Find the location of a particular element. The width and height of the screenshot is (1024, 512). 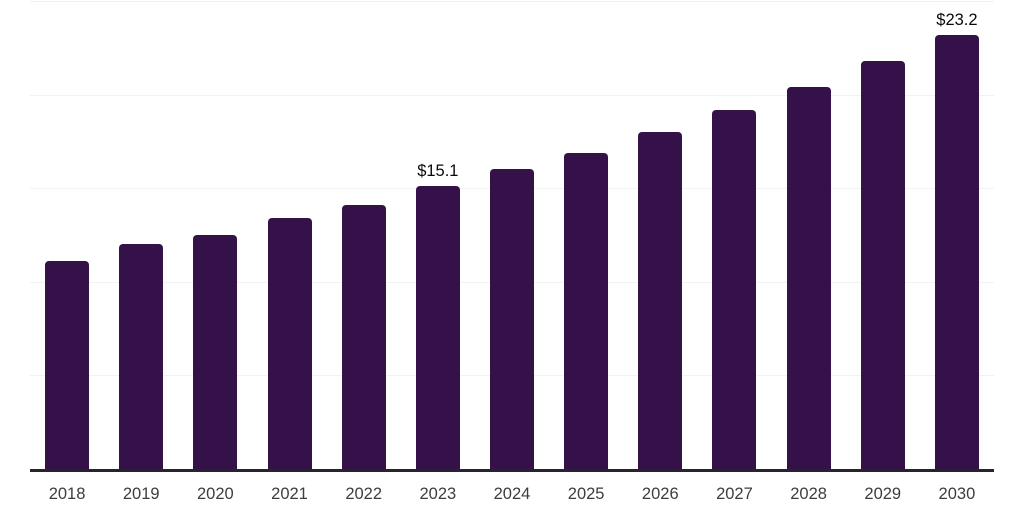

x-tick-label: 2028 is located at coordinates (808, 494).